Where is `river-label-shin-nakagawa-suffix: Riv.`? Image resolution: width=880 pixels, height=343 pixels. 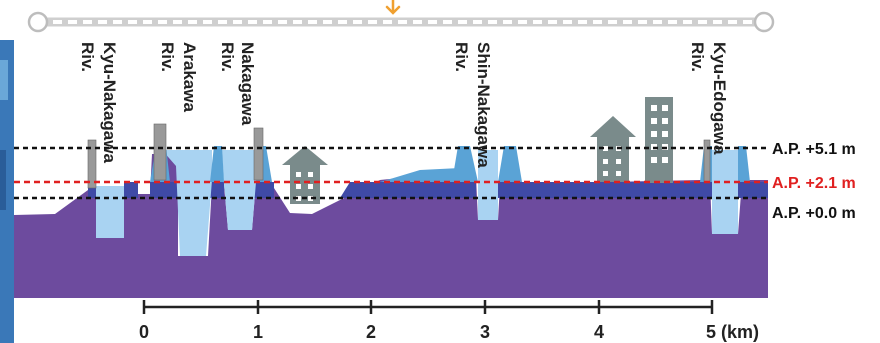
river-label-shin-nakagawa-suffix: Riv. is located at coordinates (461, 57).